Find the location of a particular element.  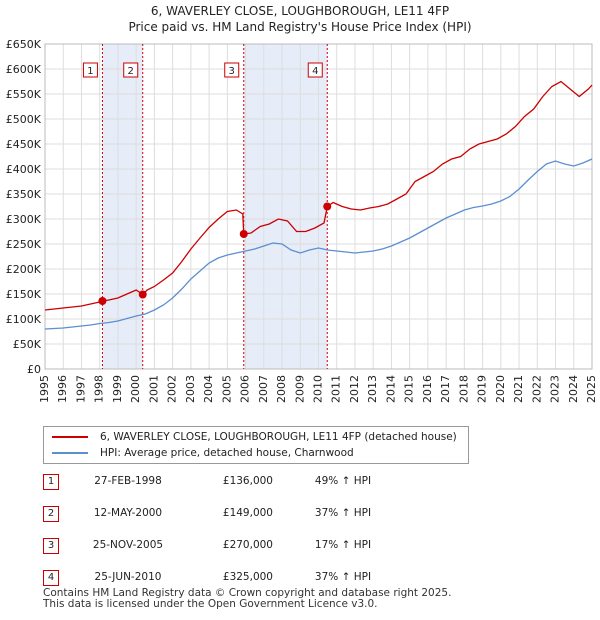

sale-badge-label: 1 is located at coordinates (90, 71).